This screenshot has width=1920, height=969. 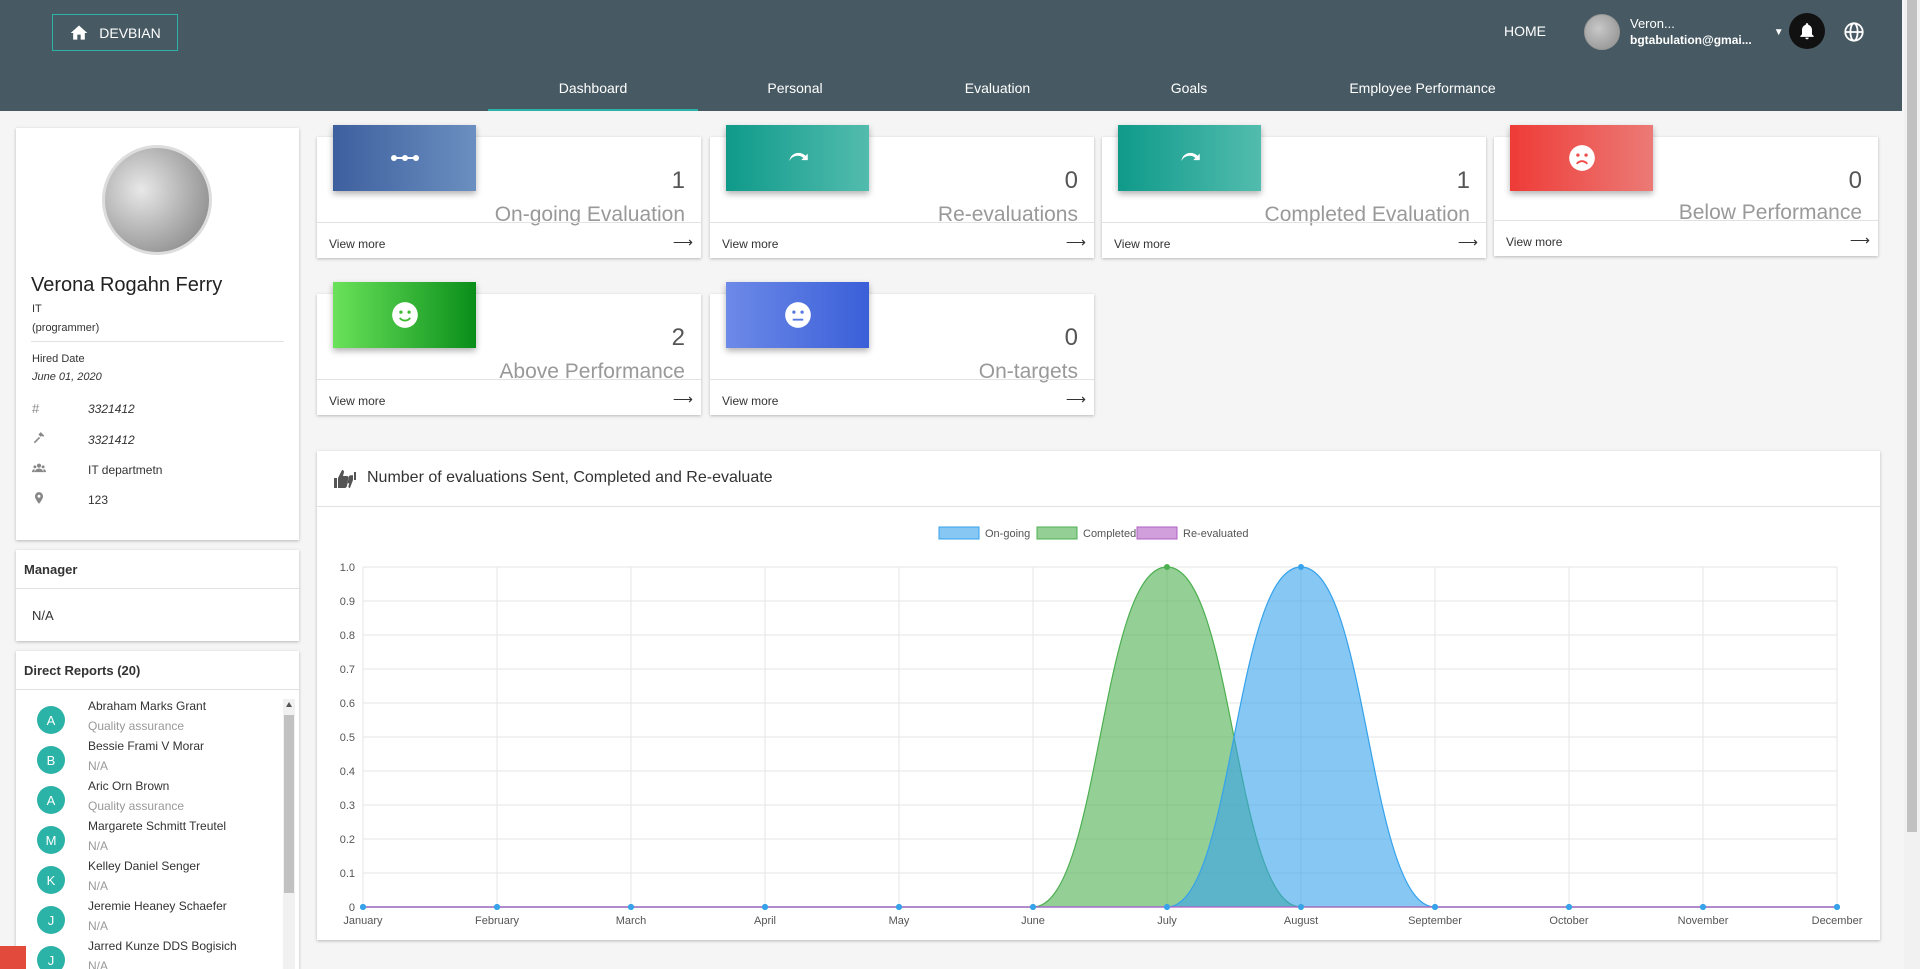 I want to click on profile-position: (programmer), so click(x=66, y=328).